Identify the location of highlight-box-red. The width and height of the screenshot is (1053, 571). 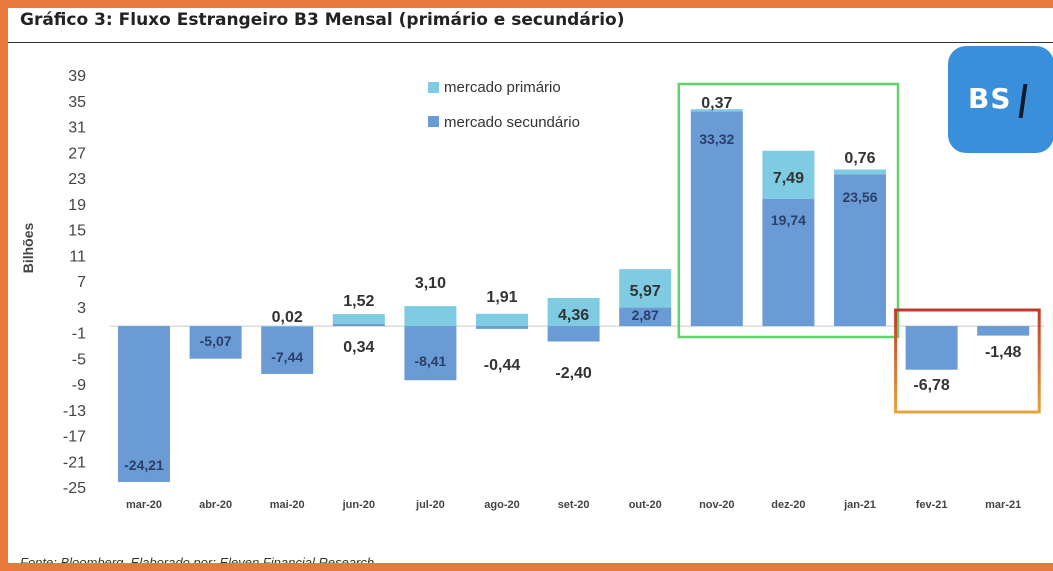
(967, 361).